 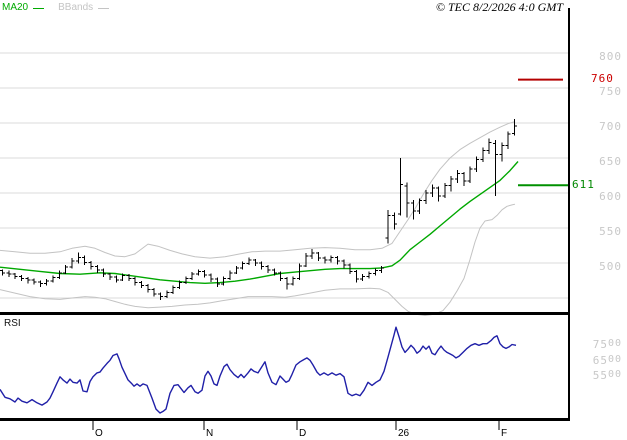 What do you see at coordinates (15, 7) in the screenshot?
I see `ma20-legend-label: MA20` at bounding box center [15, 7].